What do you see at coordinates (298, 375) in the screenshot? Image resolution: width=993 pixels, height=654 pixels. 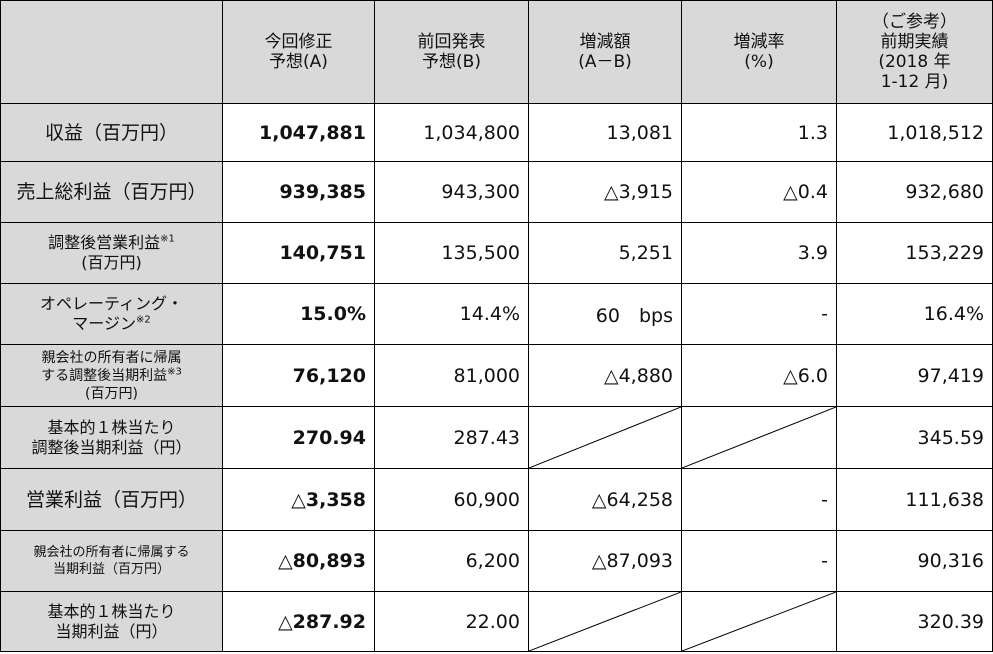 I see `current-forecast-value: 76,120` at bounding box center [298, 375].